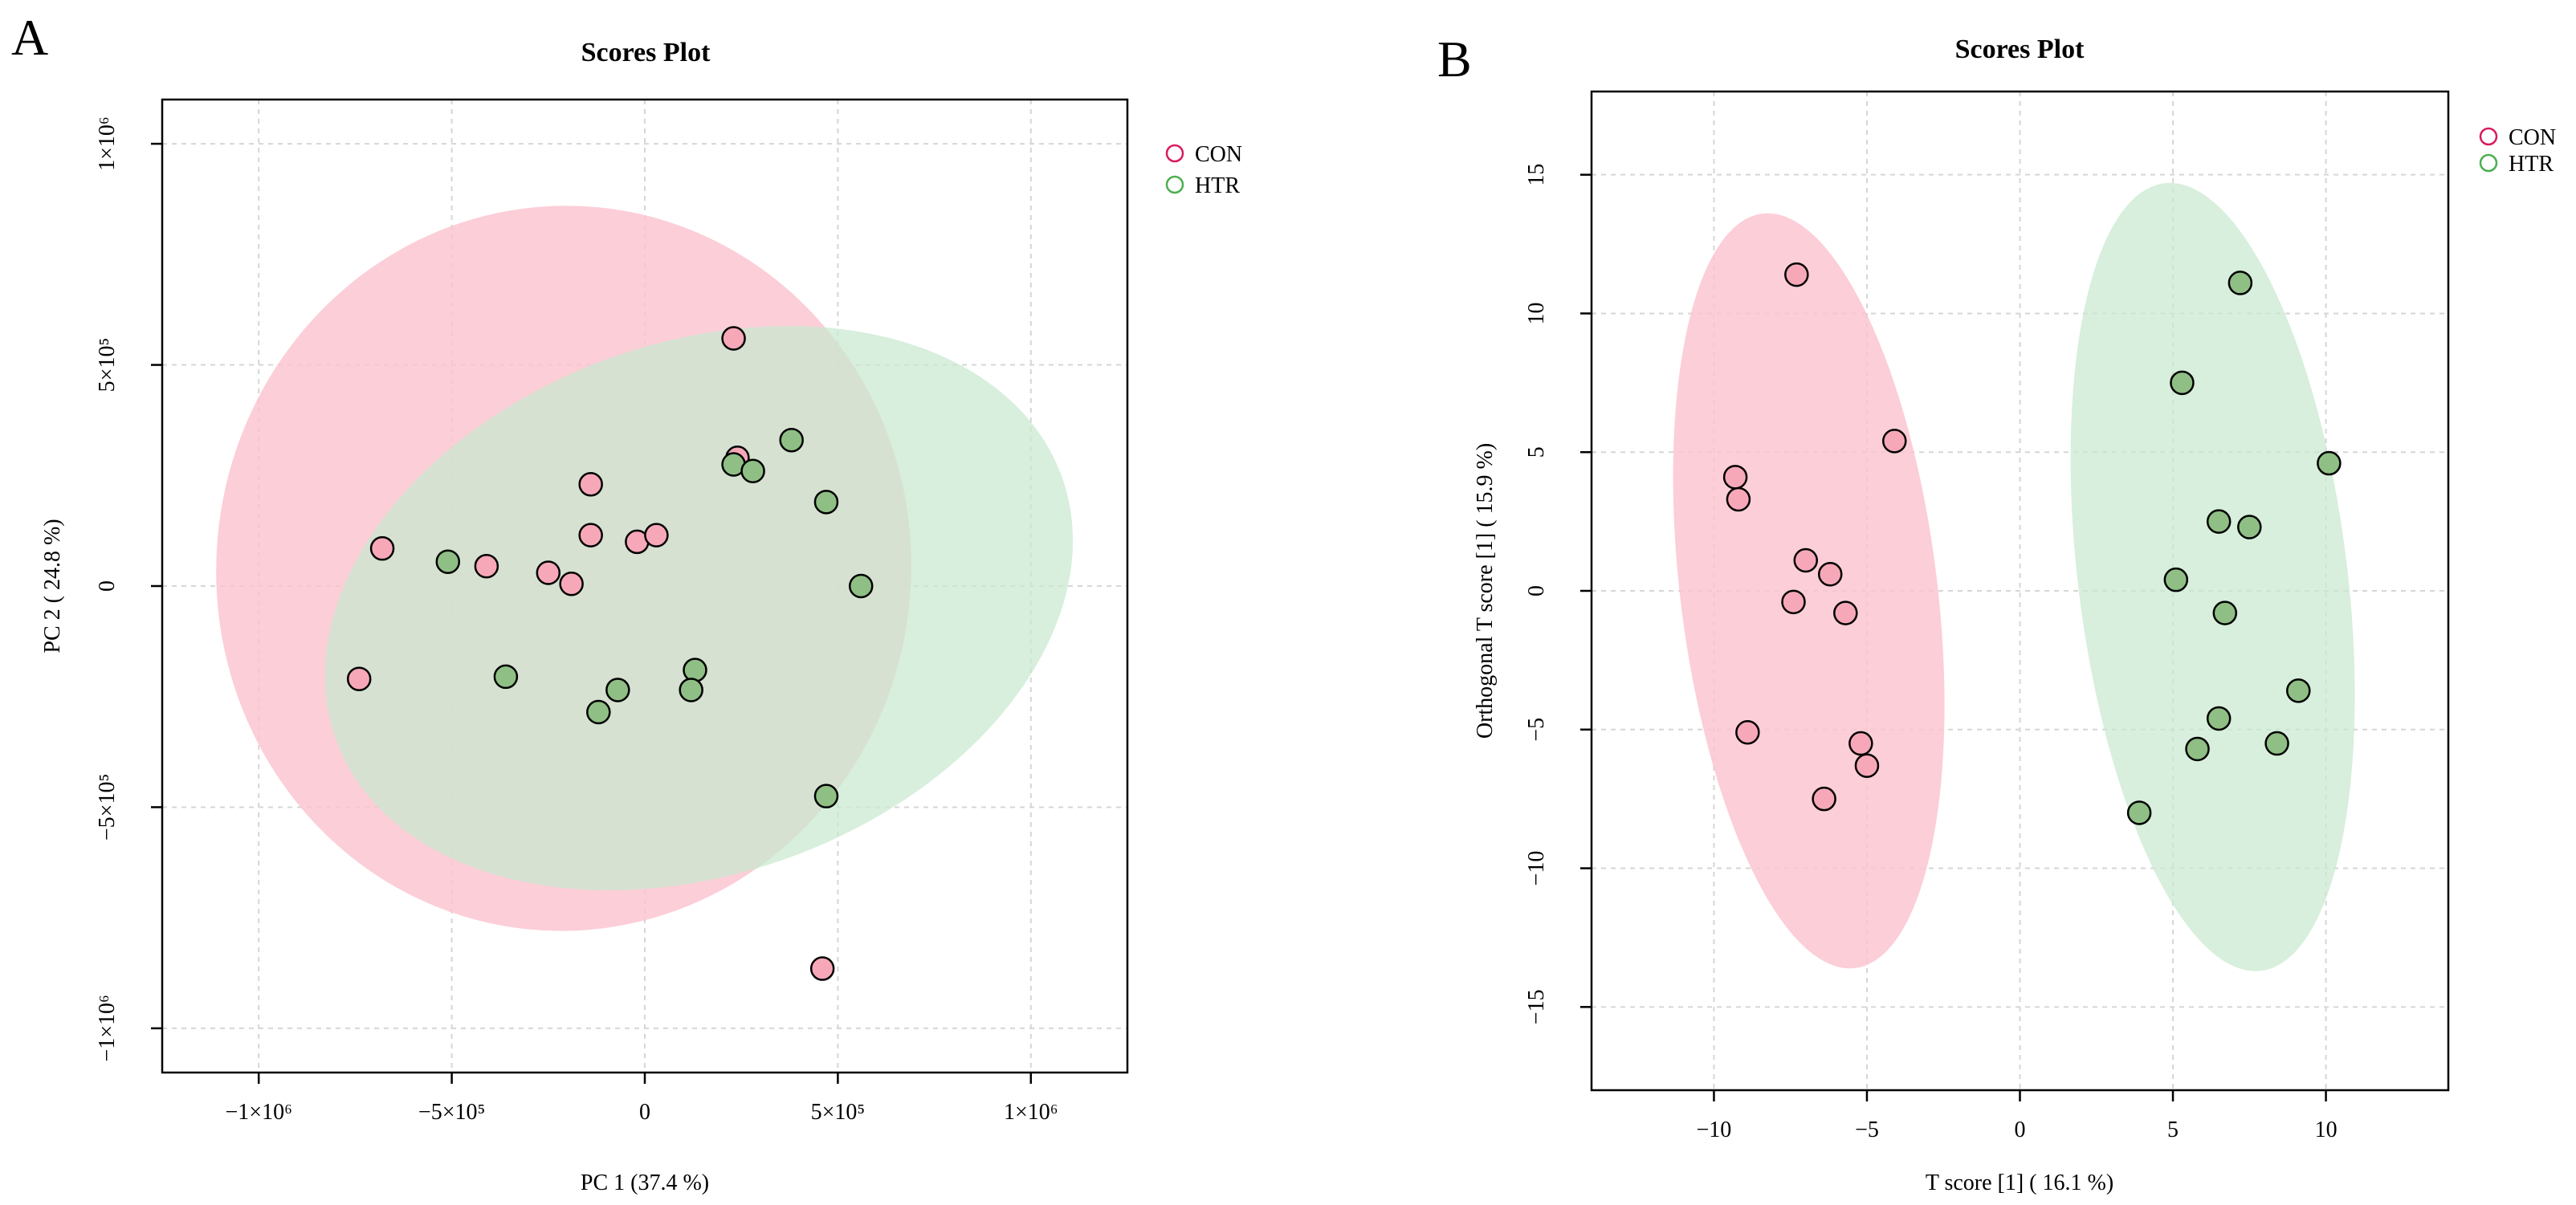  I want to click on x-tick-label: 5, so click(2173, 1129).